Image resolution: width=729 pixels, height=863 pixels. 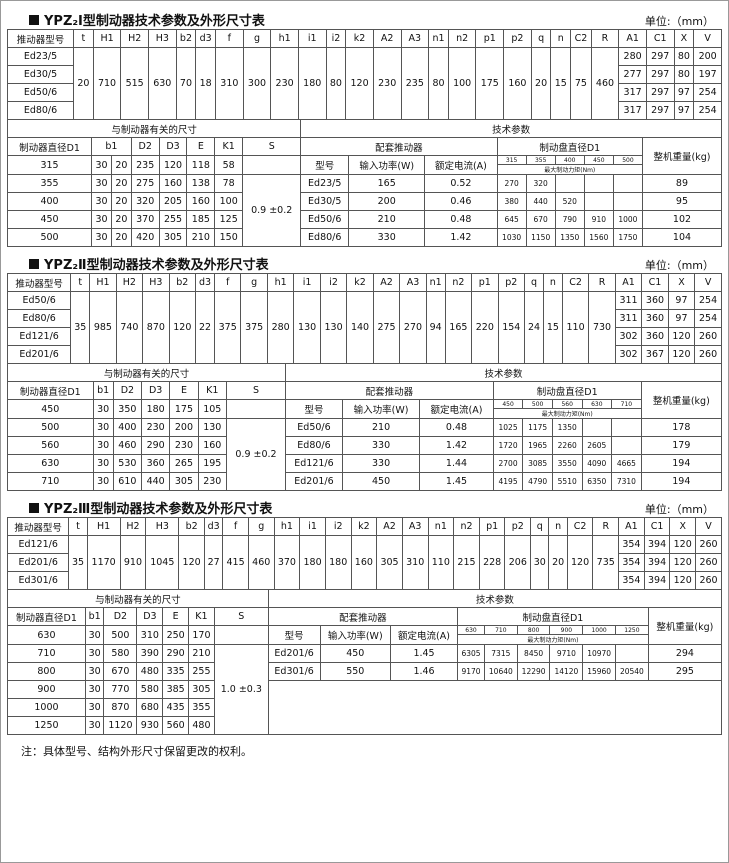 I want to click on column-header: g, so click(x=254, y=282).